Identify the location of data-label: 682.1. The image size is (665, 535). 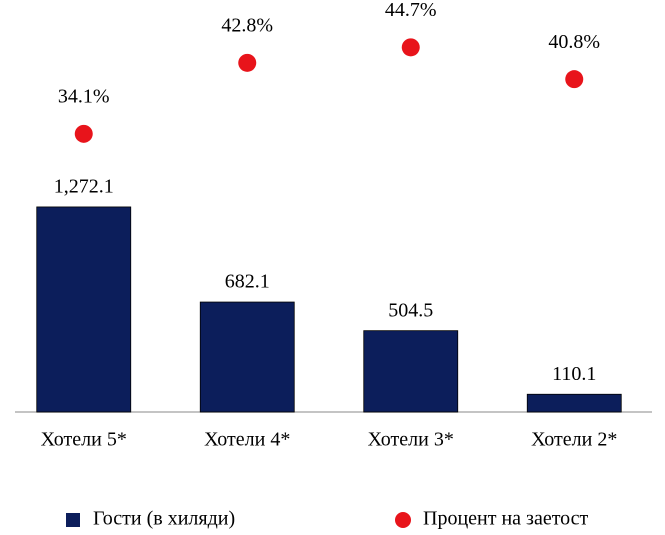
(247, 282).